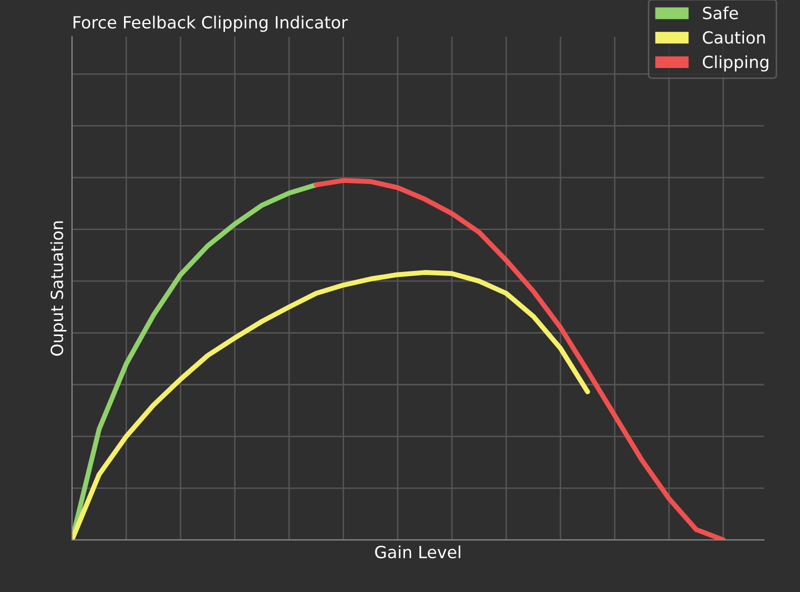  What do you see at coordinates (735, 63) in the screenshot?
I see `legend-label: Clipping` at bounding box center [735, 63].